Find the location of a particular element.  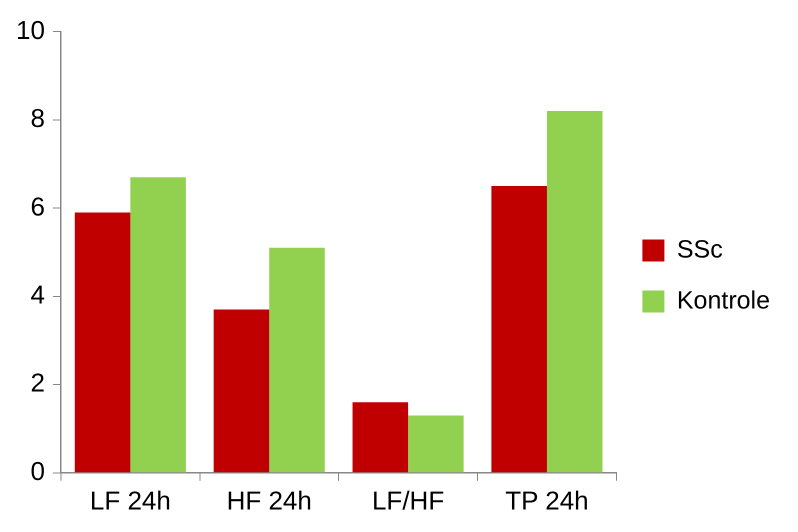

y-tick-label: 8 is located at coordinates (37, 118).